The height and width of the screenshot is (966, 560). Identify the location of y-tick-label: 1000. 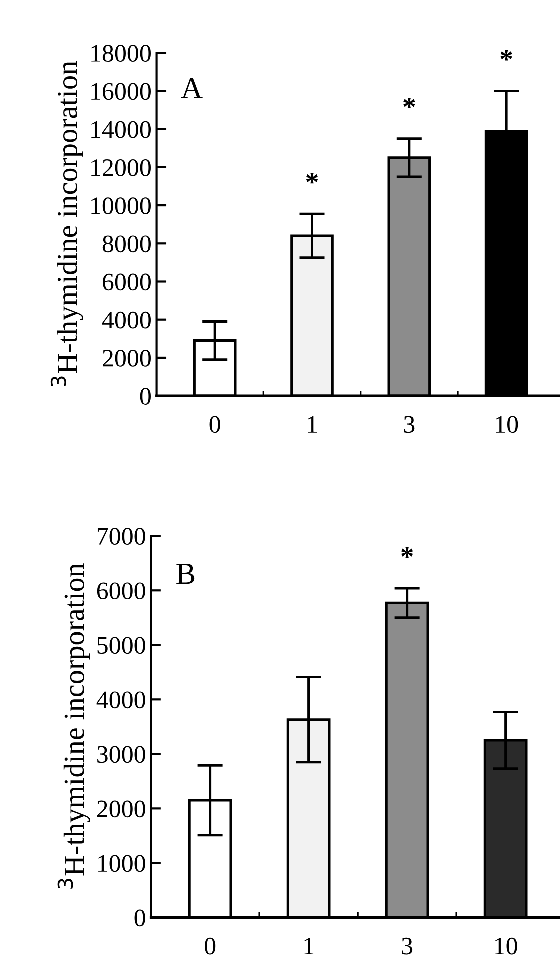
(122, 863).